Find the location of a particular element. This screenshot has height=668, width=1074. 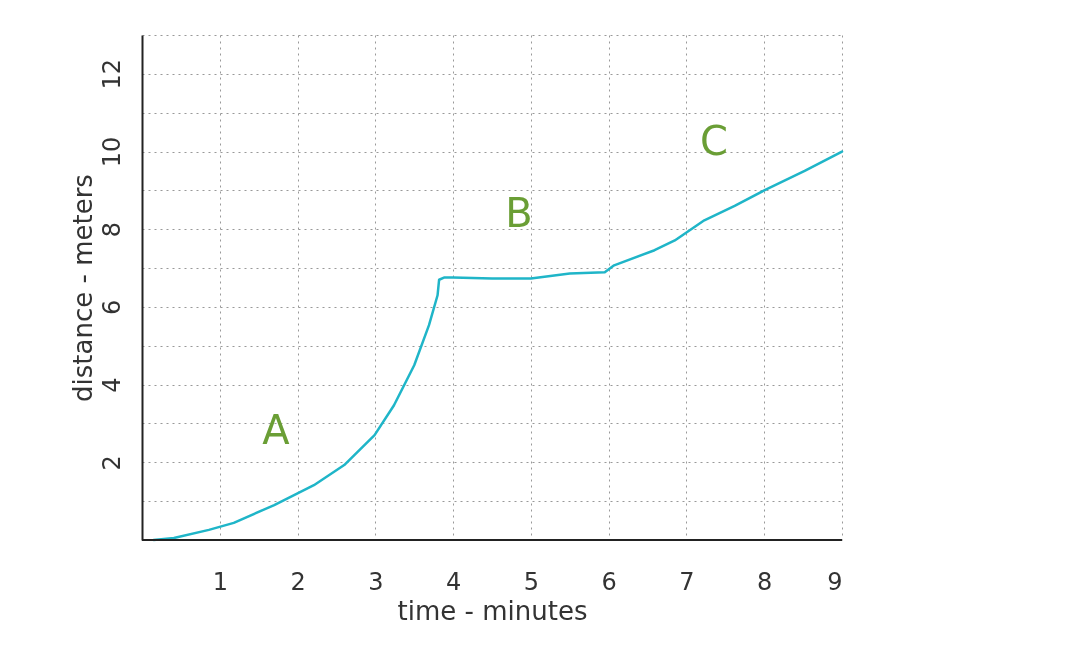

y-tick-label: 8 is located at coordinates (111, 230).